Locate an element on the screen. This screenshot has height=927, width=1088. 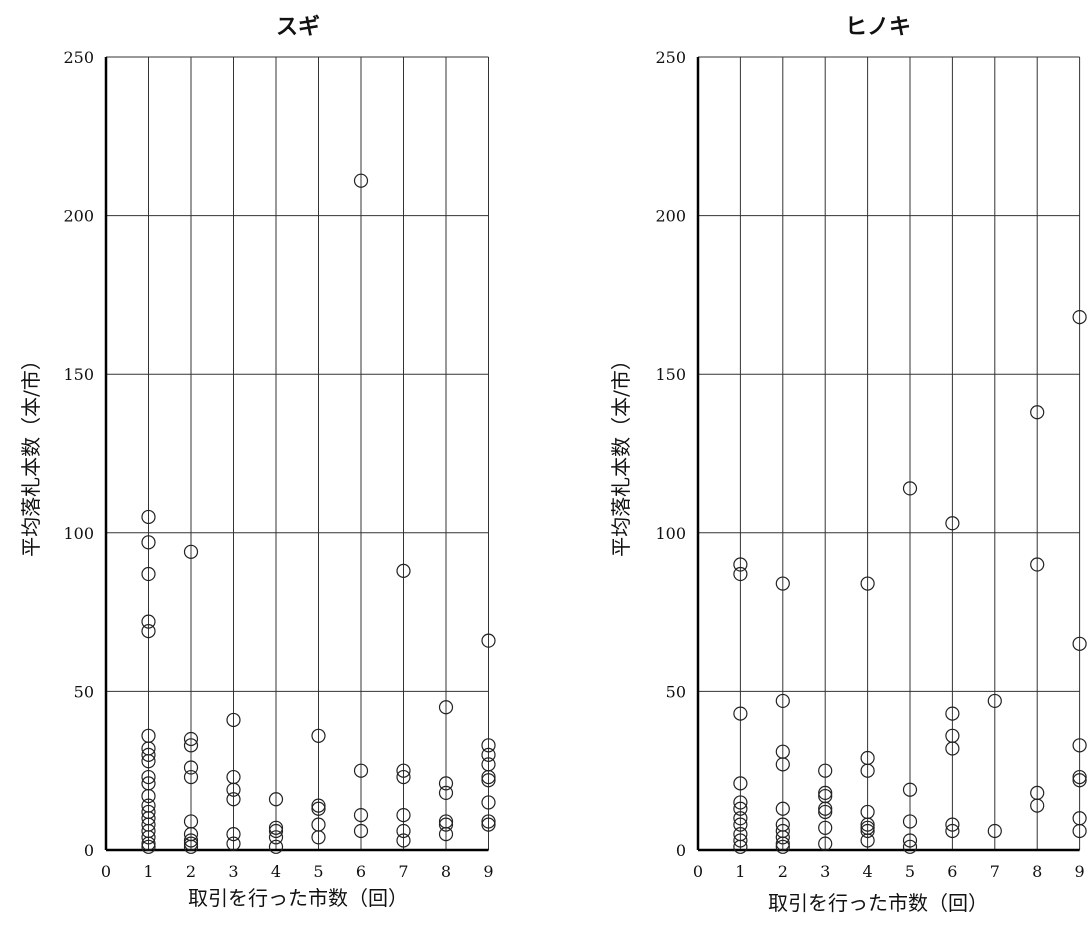
x-tick-label: 5 is located at coordinates (318, 871).